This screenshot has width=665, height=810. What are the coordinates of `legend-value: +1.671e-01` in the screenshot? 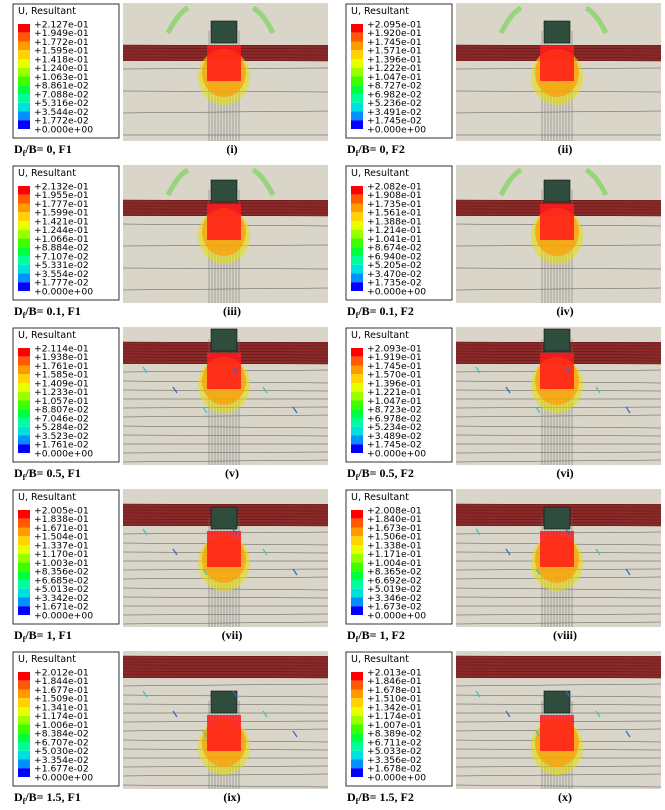 It's located at (61, 528).